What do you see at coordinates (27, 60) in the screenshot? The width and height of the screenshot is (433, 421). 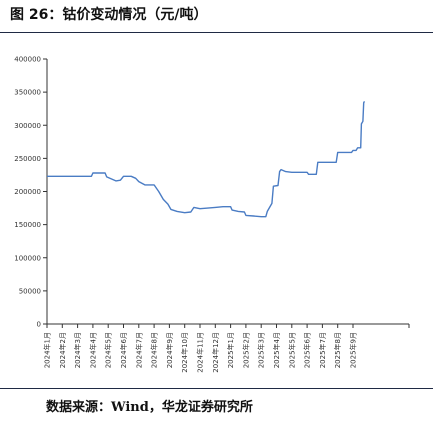 I see `y-tick-label: 400000` at bounding box center [27, 60].